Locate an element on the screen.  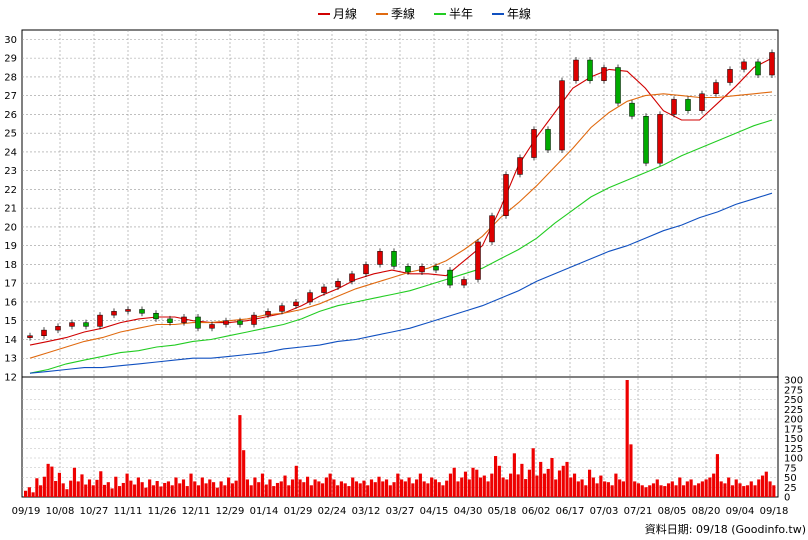
x-tick-label: 06/17 is located at coordinates (570, 511).